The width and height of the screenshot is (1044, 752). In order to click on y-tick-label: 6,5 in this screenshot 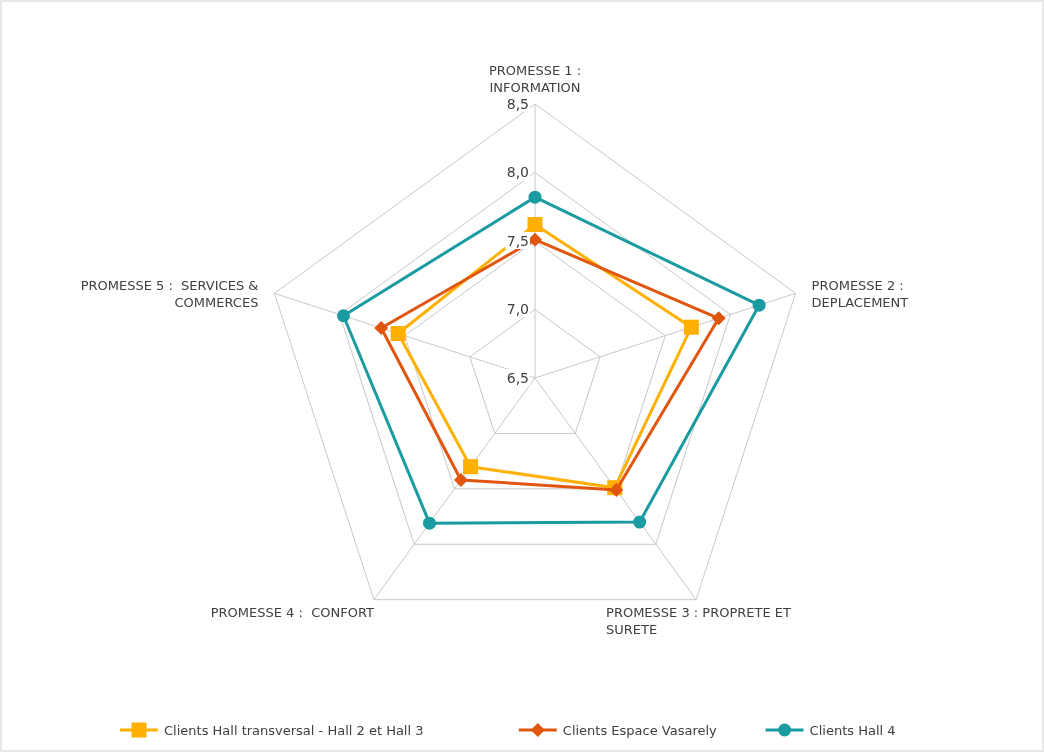, I will do `click(517, 377)`.